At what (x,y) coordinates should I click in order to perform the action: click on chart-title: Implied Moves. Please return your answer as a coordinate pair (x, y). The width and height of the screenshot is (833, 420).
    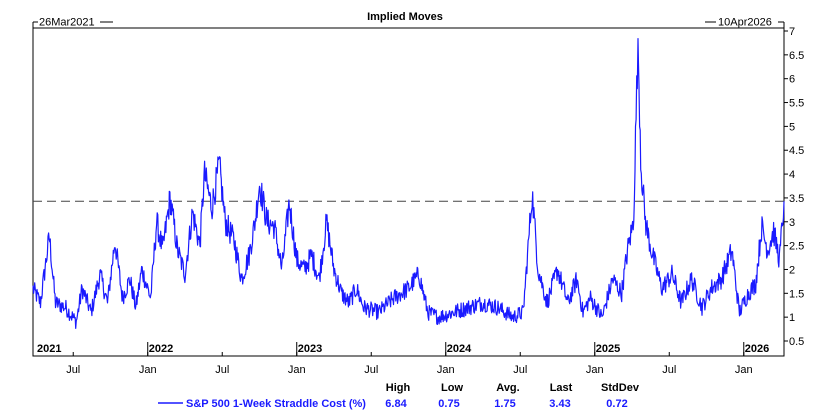
    Looking at the image, I should click on (405, 17).